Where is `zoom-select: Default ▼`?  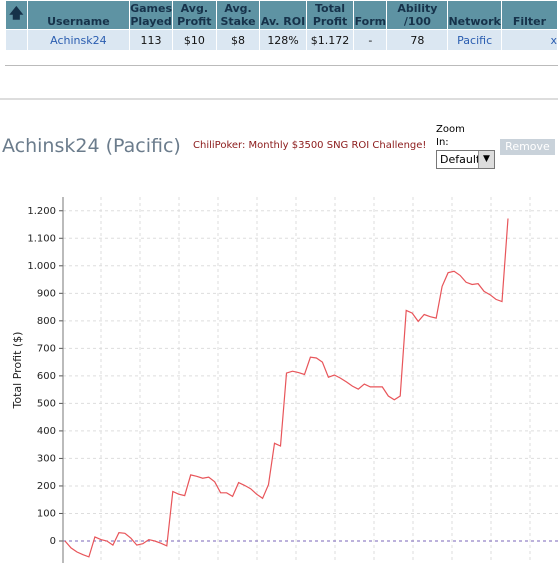 zoom-select: Default ▼ is located at coordinates (465, 159).